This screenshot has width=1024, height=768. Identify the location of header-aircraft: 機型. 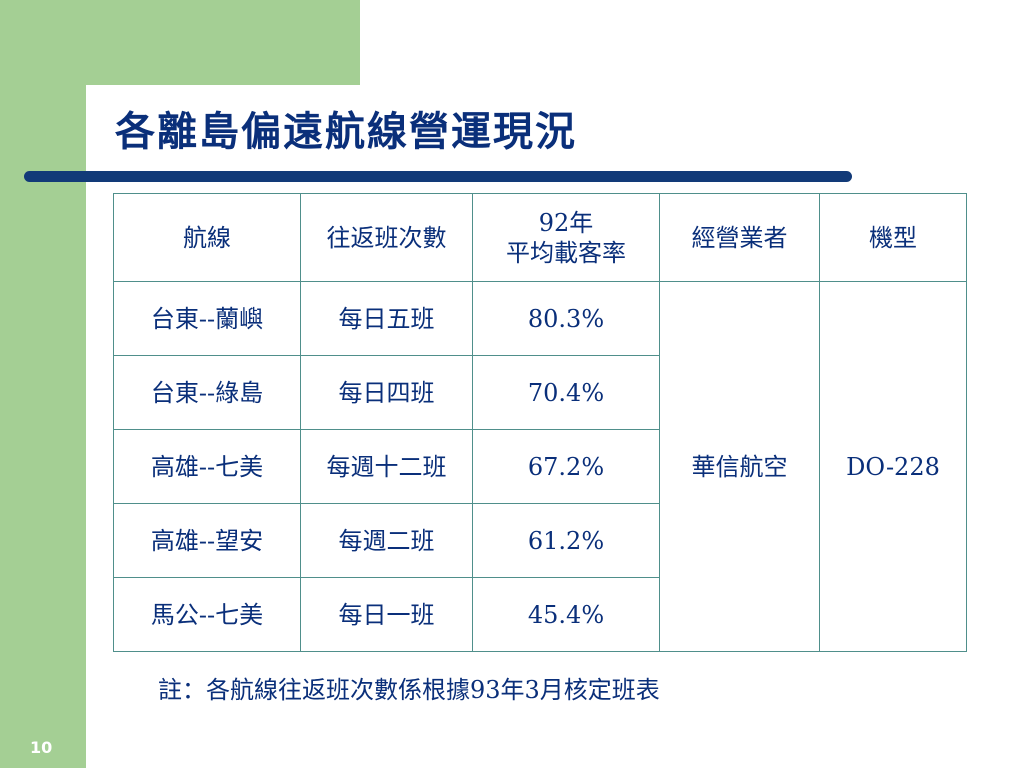
(893, 237).